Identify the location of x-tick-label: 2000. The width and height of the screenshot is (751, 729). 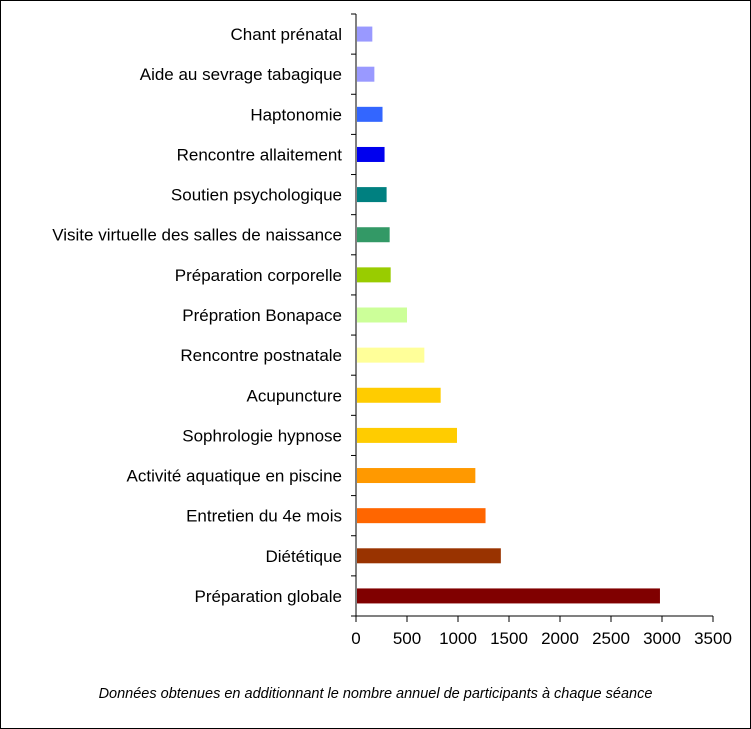
(560, 638).